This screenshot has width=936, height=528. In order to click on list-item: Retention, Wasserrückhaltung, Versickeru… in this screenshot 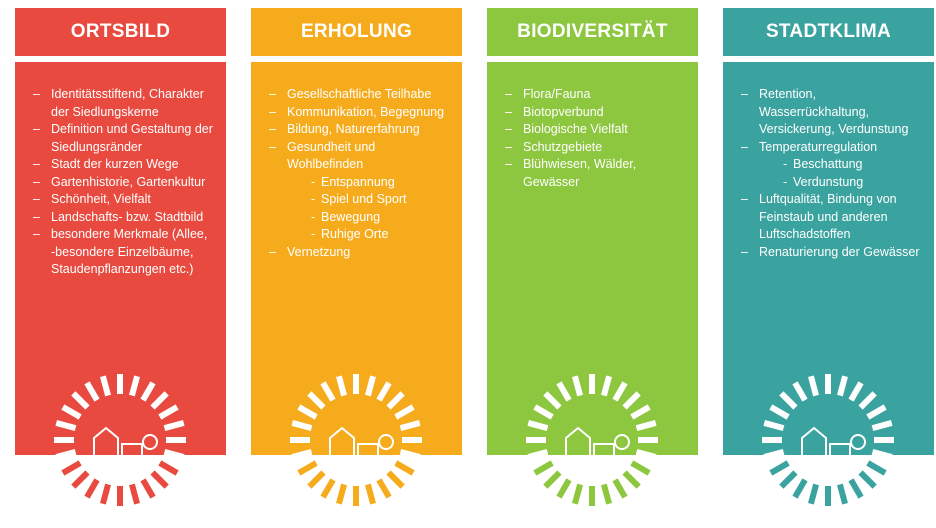, I will do `click(831, 112)`.